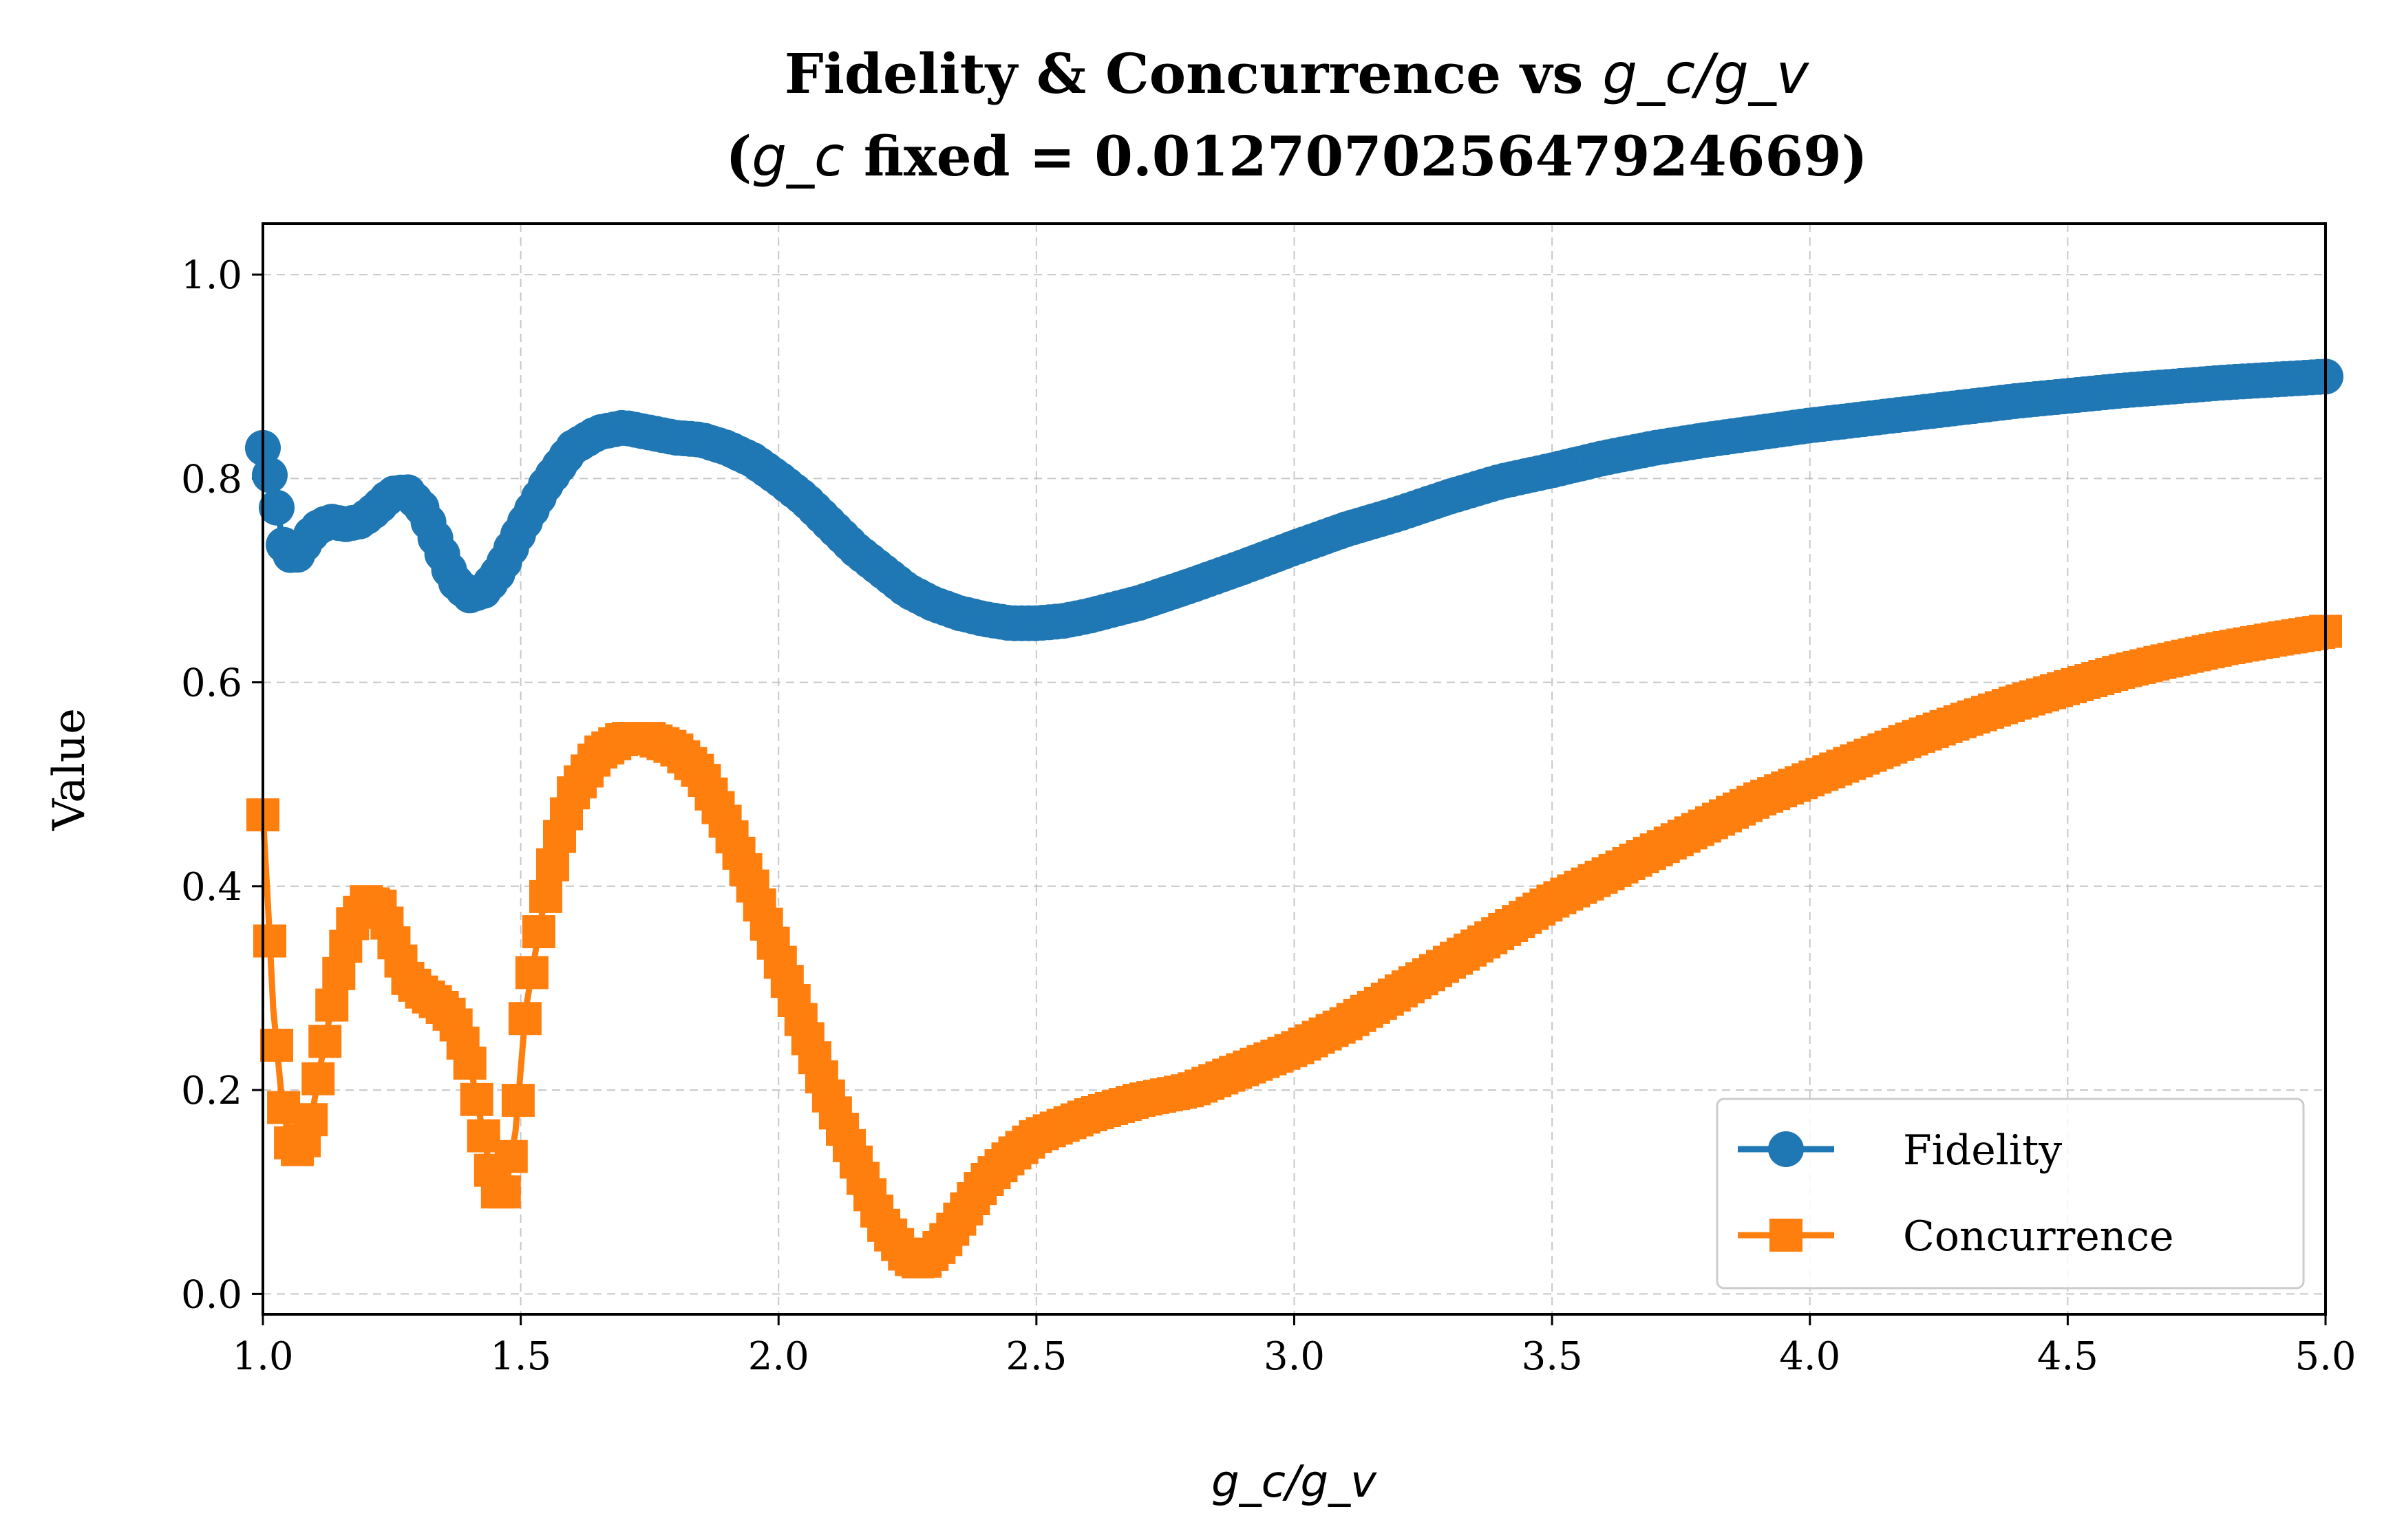 The width and height of the screenshot is (2404, 1540). Describe the element at coordinates (1786, 1149) in the screenshot. I see `legend-fidelity-marker` at that location.